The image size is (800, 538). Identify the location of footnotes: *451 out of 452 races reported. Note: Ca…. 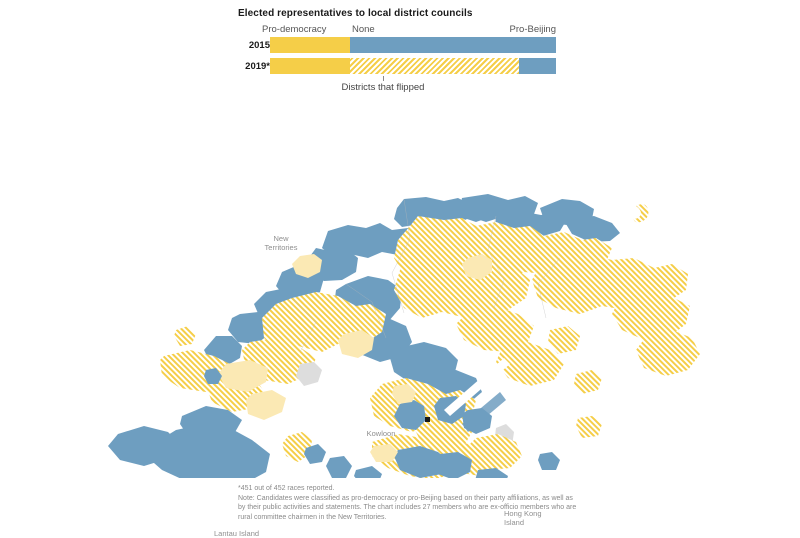
(408, 503).